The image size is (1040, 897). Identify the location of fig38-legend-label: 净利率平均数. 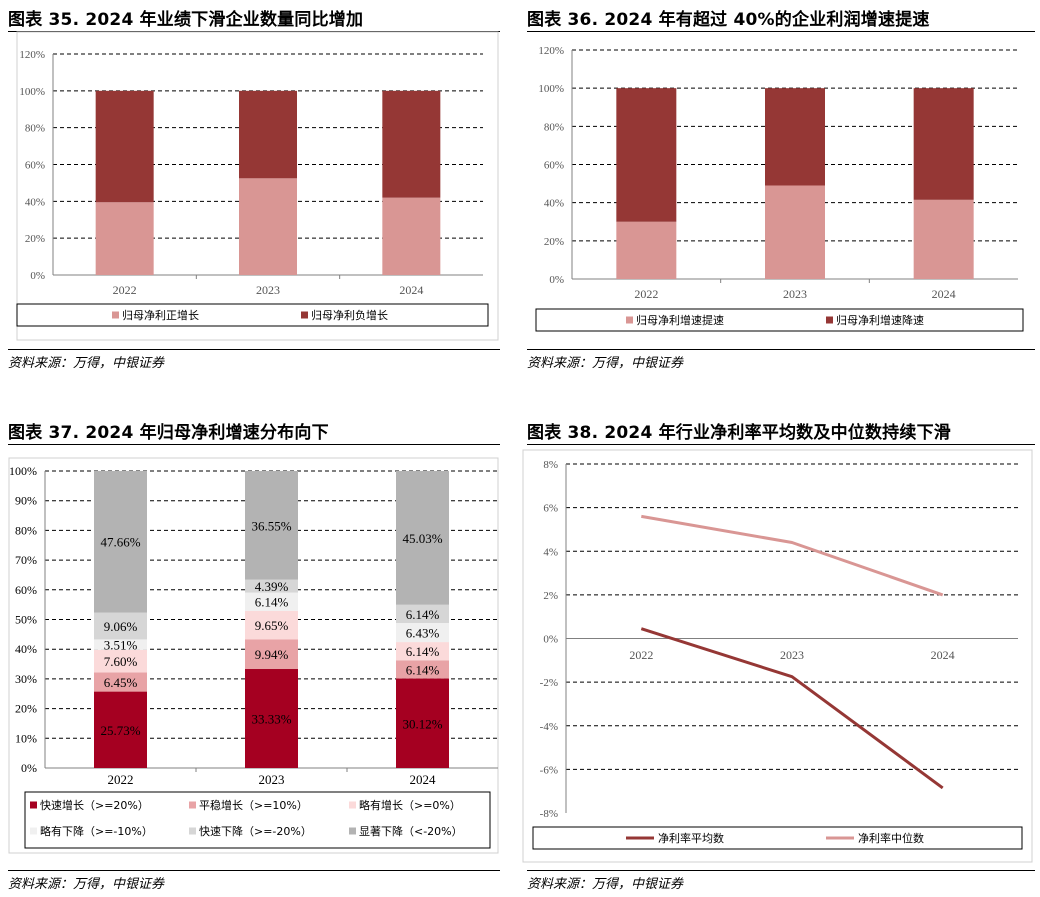
(691, 838).